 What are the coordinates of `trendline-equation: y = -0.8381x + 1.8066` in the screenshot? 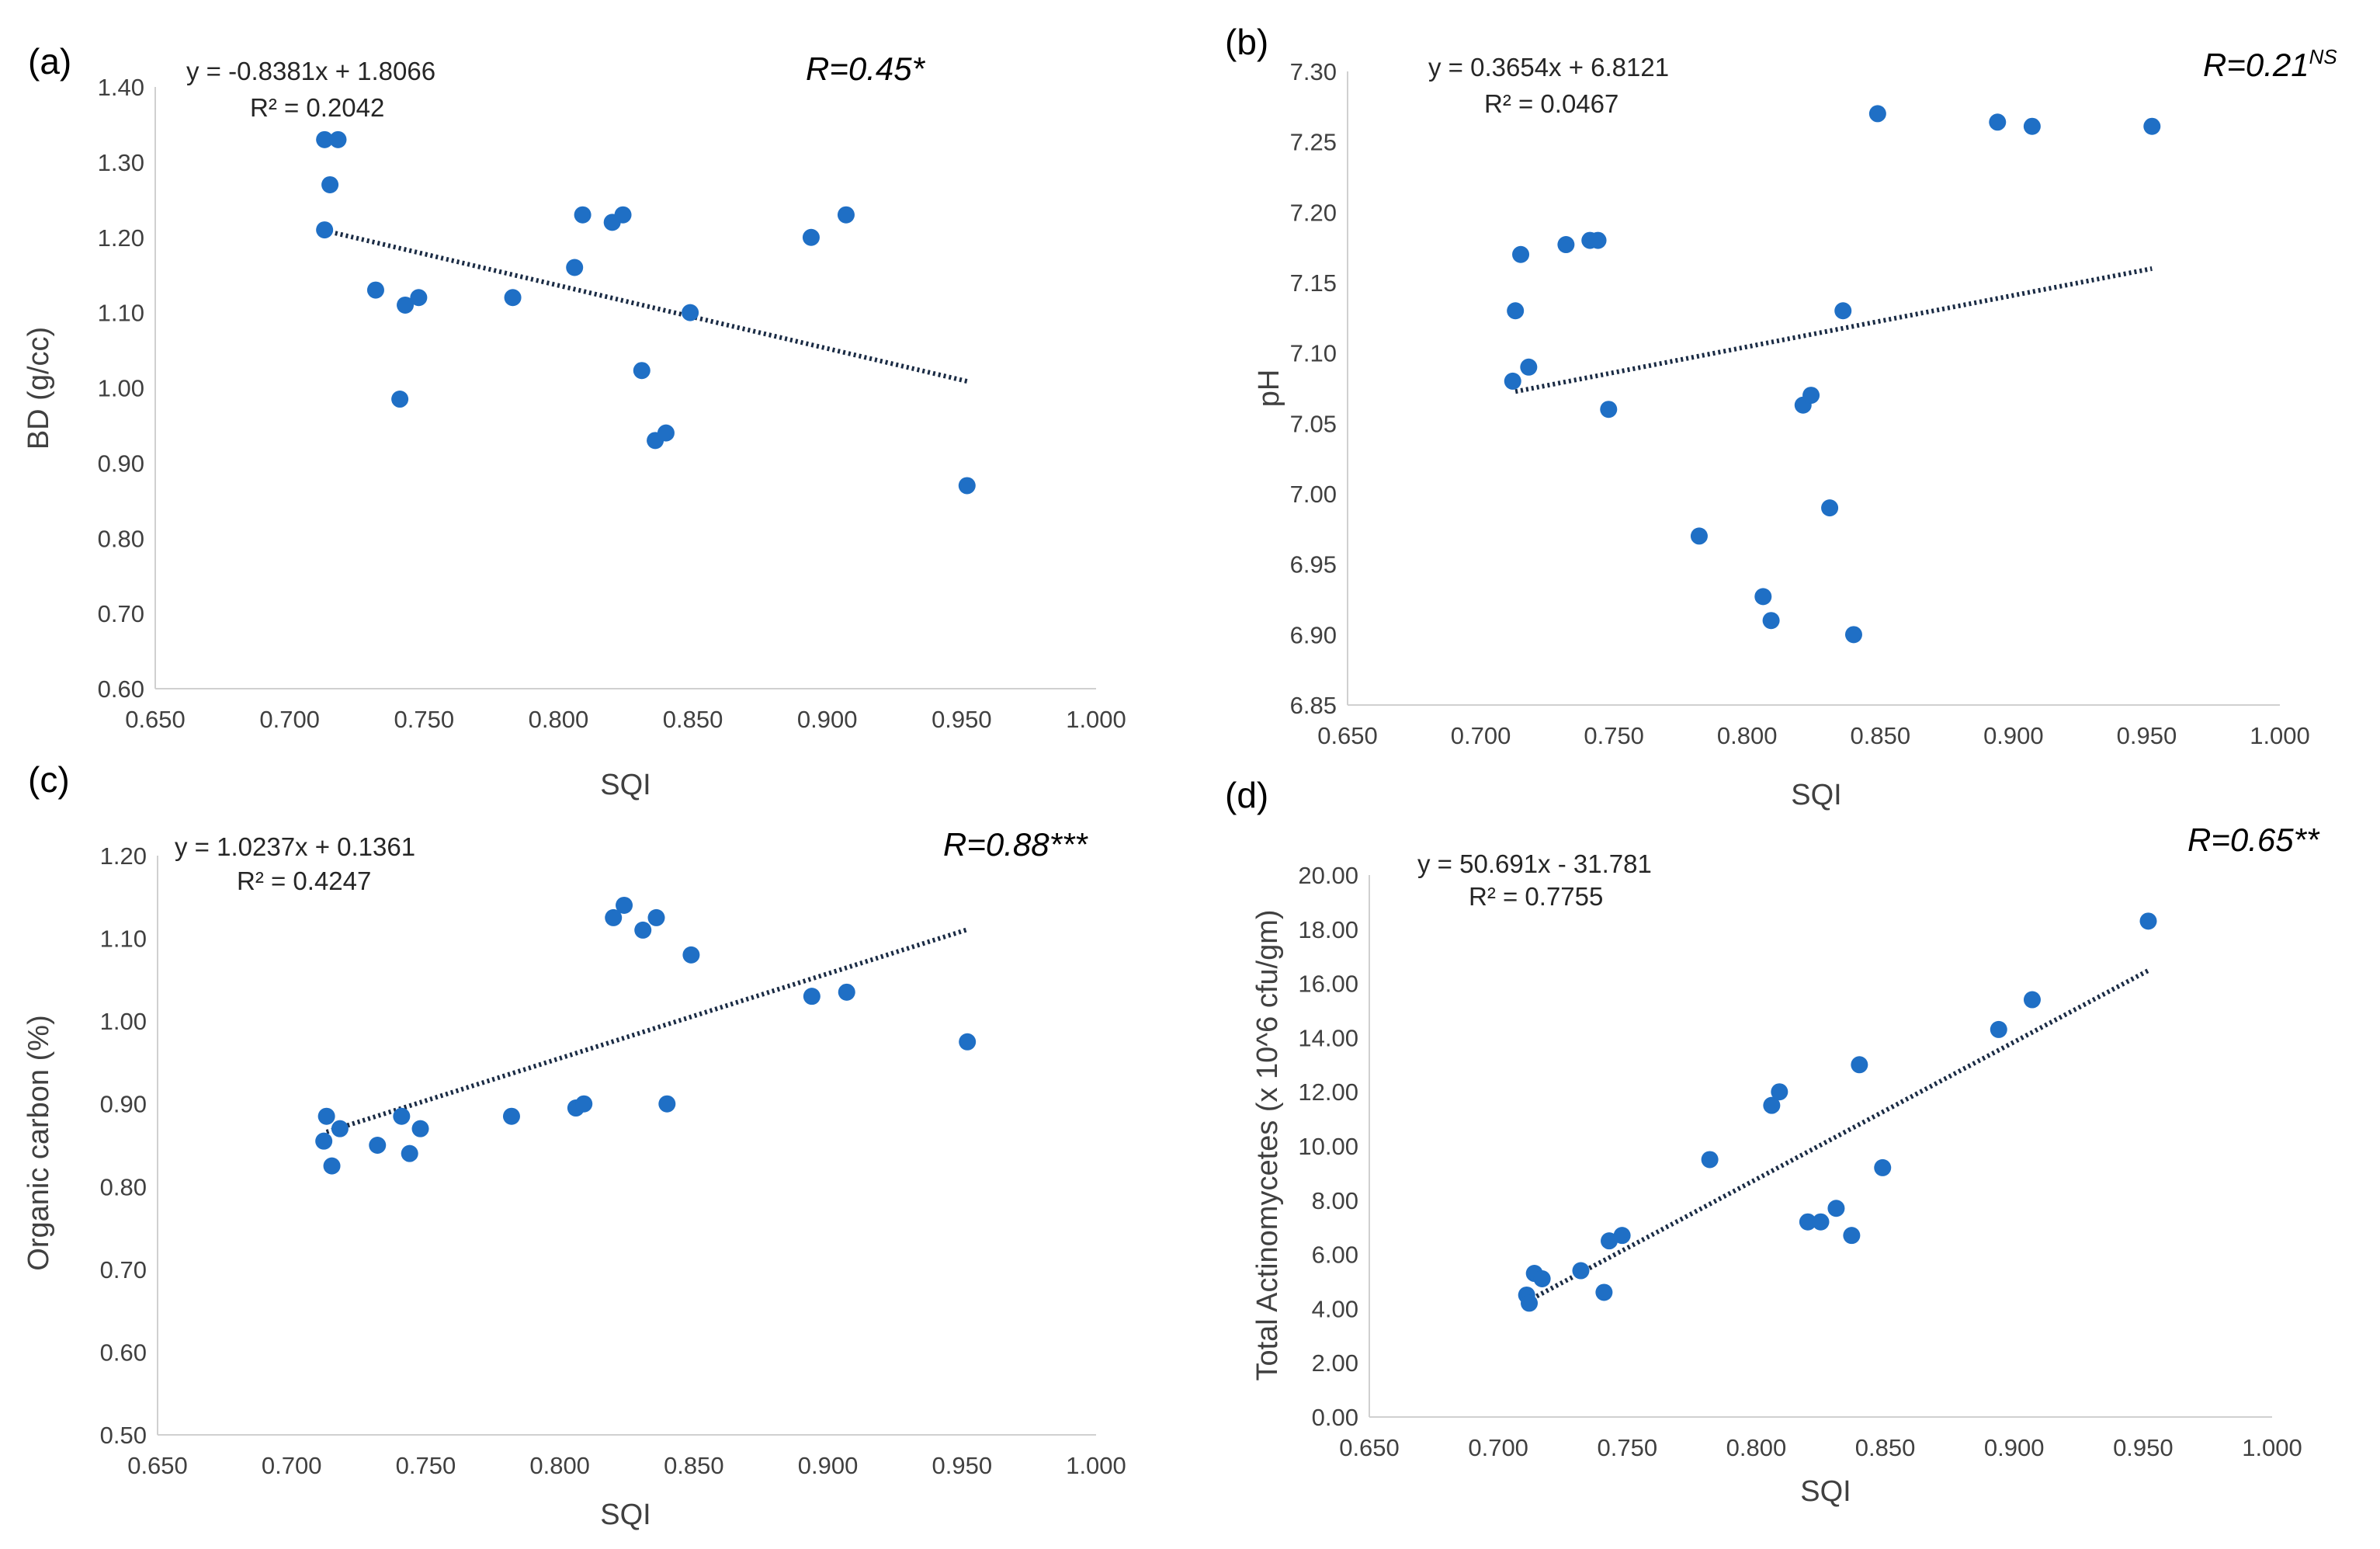 It's located at (310, 71).